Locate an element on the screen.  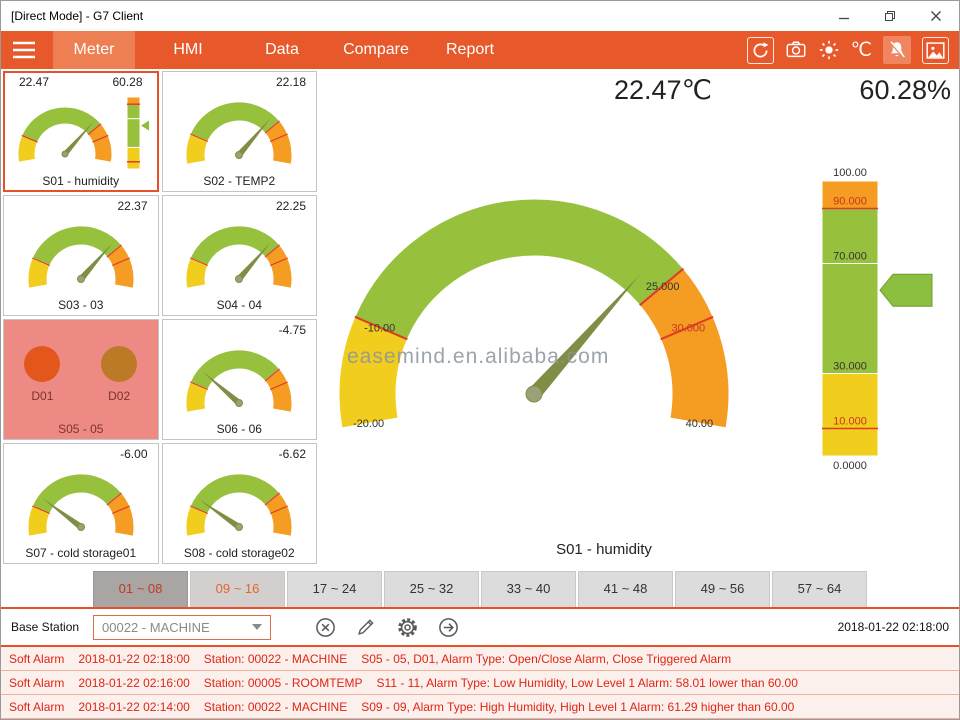
range-tab-25-32: 25 ~ 32 is located at coordinates (431, 589).